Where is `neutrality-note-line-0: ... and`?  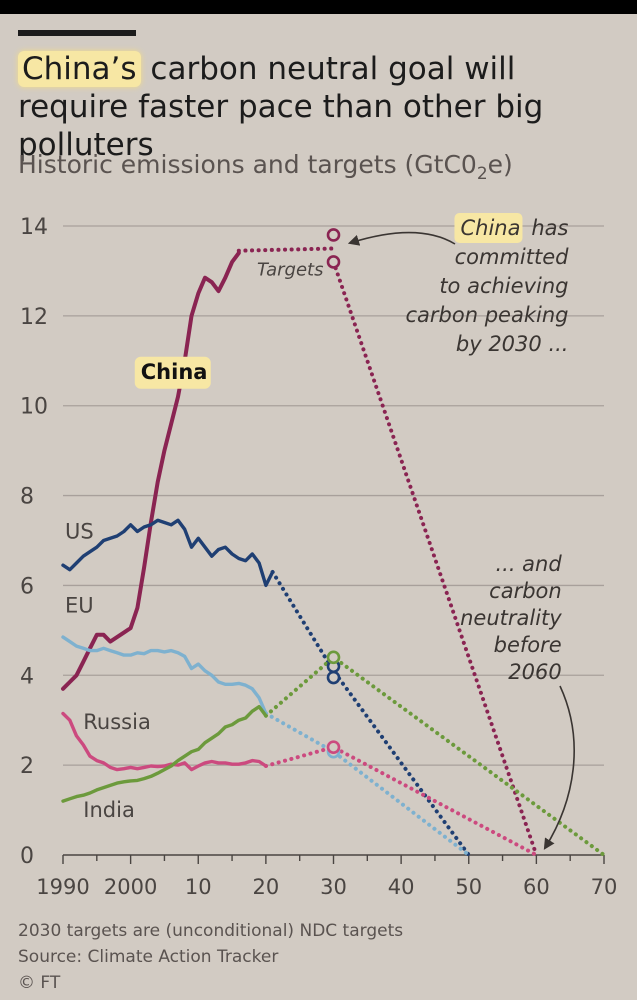
neutrality-note-line-0: ... and is located at coordinates (528, 564).